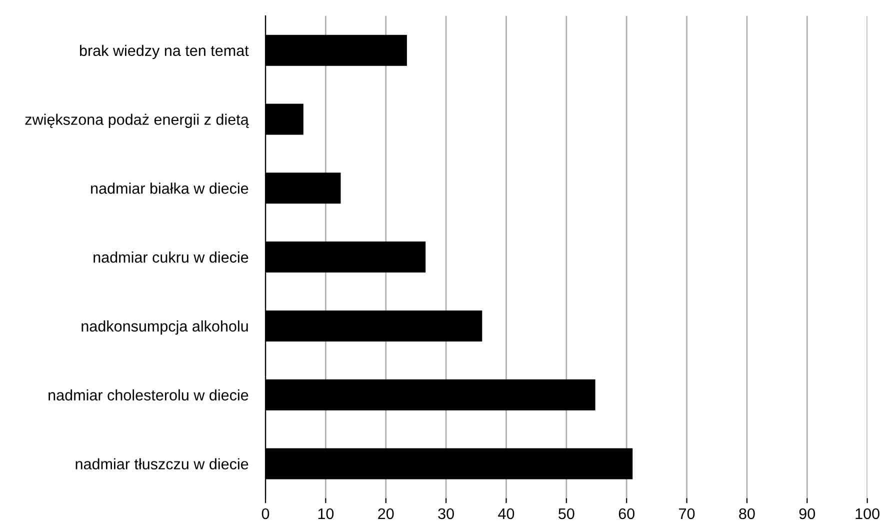  Describe the element at coordinates (148, 395) in the screenshot. I see `y-tick-label: nadmiar cholesterolu w diecie` at that location.